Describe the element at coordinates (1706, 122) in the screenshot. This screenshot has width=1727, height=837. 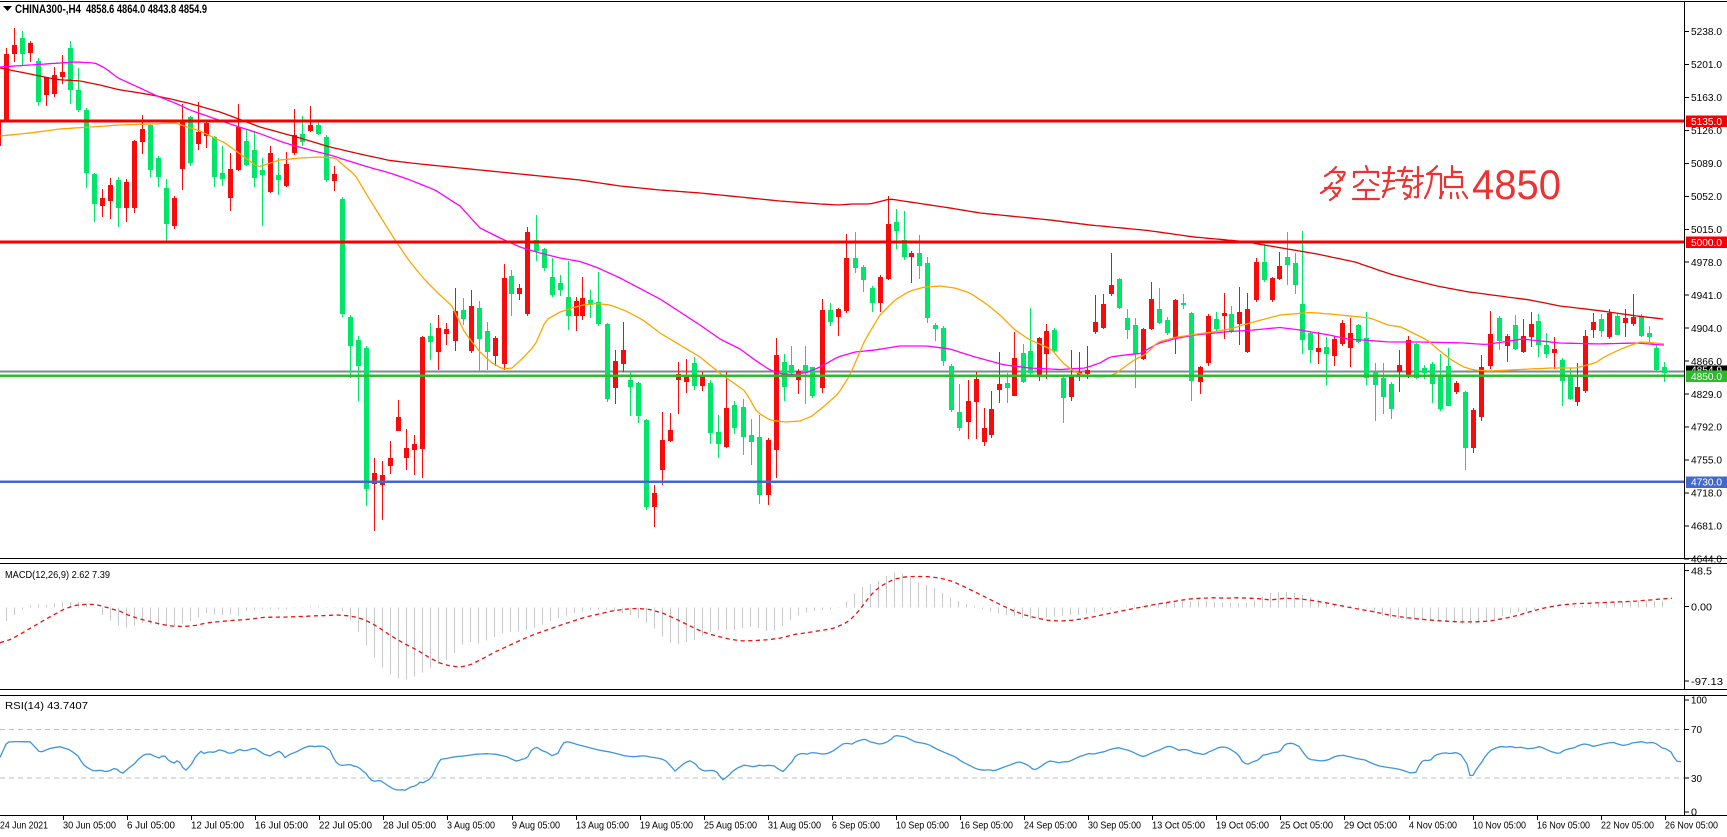
I see `svg-text: 5135.0` at that location.